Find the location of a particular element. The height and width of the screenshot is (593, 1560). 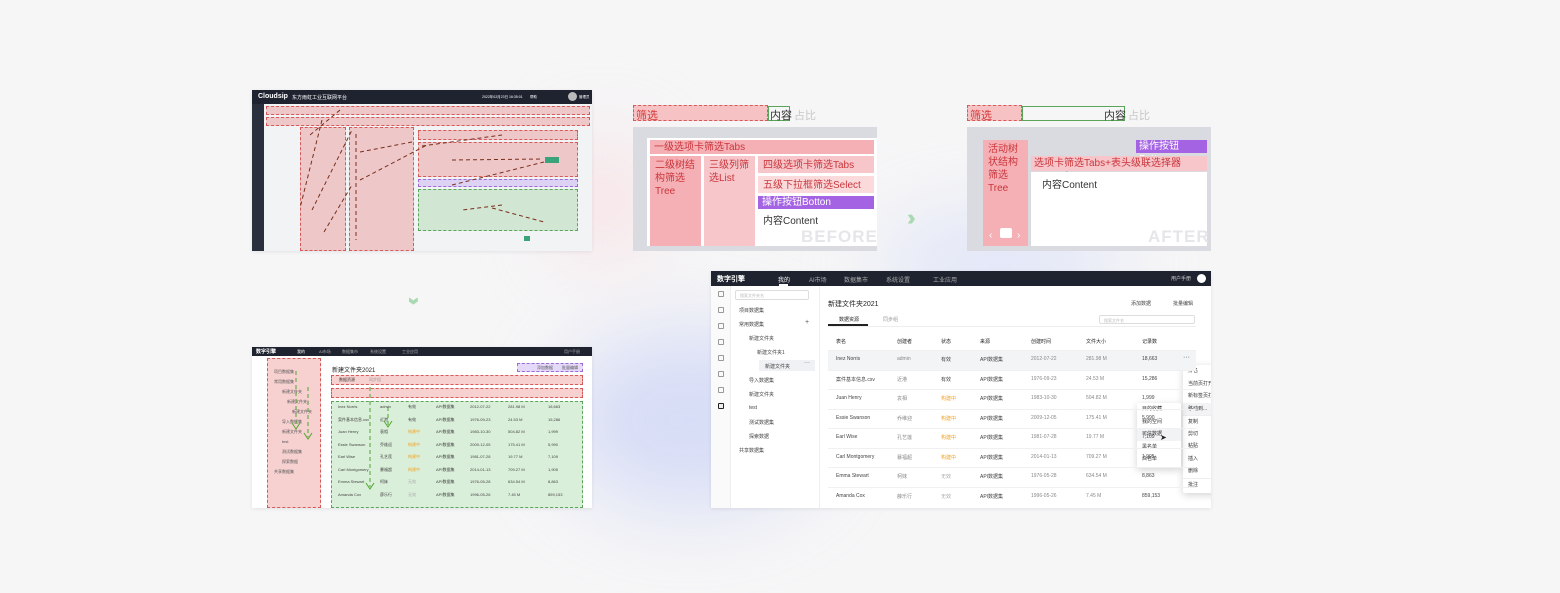

tree-item: 新建文件夹1 is located at coordinates (298, 401).